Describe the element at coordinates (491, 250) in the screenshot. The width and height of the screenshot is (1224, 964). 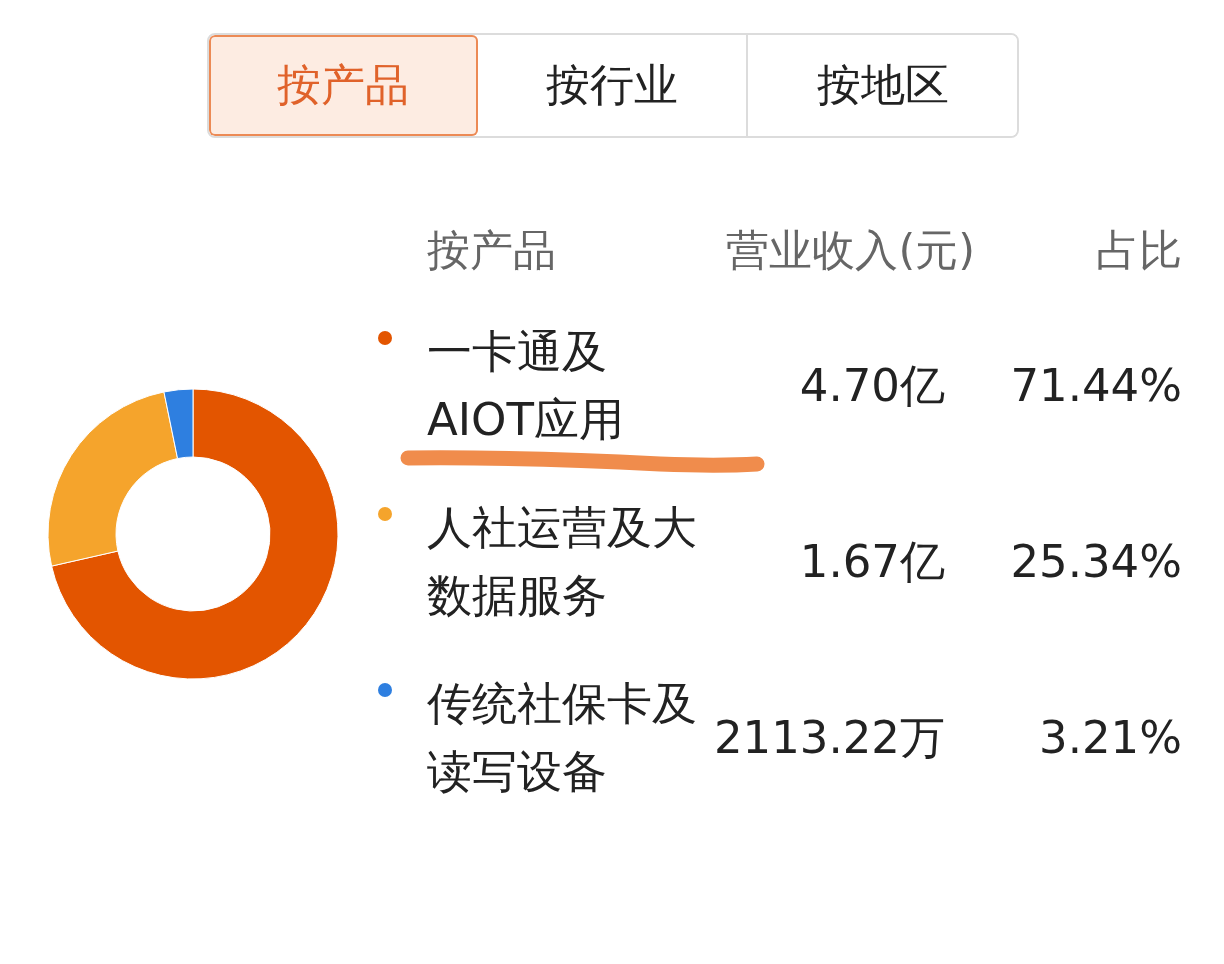
I see `legend-title: 按产品` at that location.